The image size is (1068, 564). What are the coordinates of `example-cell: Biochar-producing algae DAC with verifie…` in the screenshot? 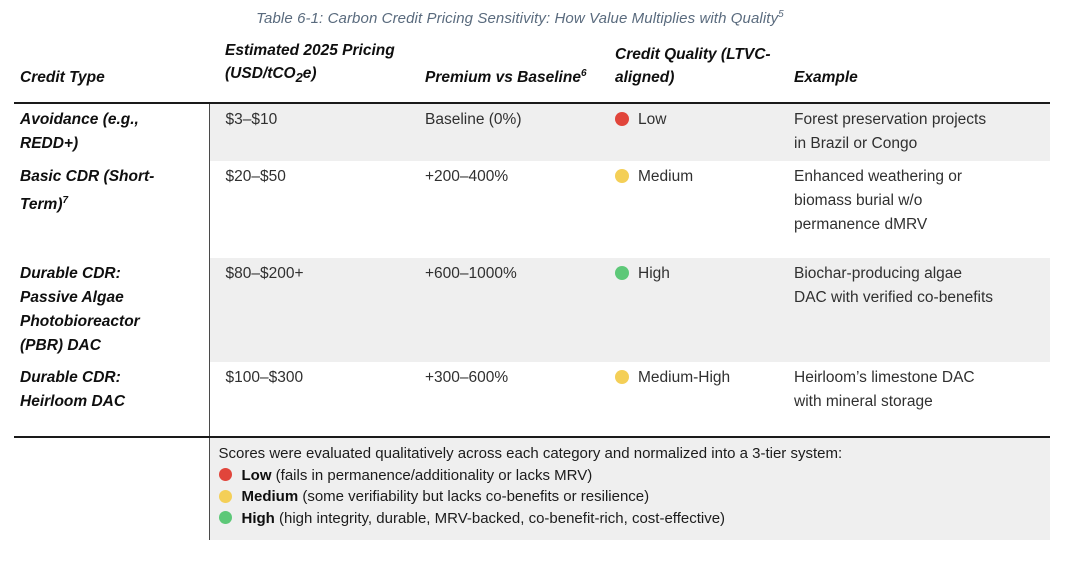 It's located at (920, 310).